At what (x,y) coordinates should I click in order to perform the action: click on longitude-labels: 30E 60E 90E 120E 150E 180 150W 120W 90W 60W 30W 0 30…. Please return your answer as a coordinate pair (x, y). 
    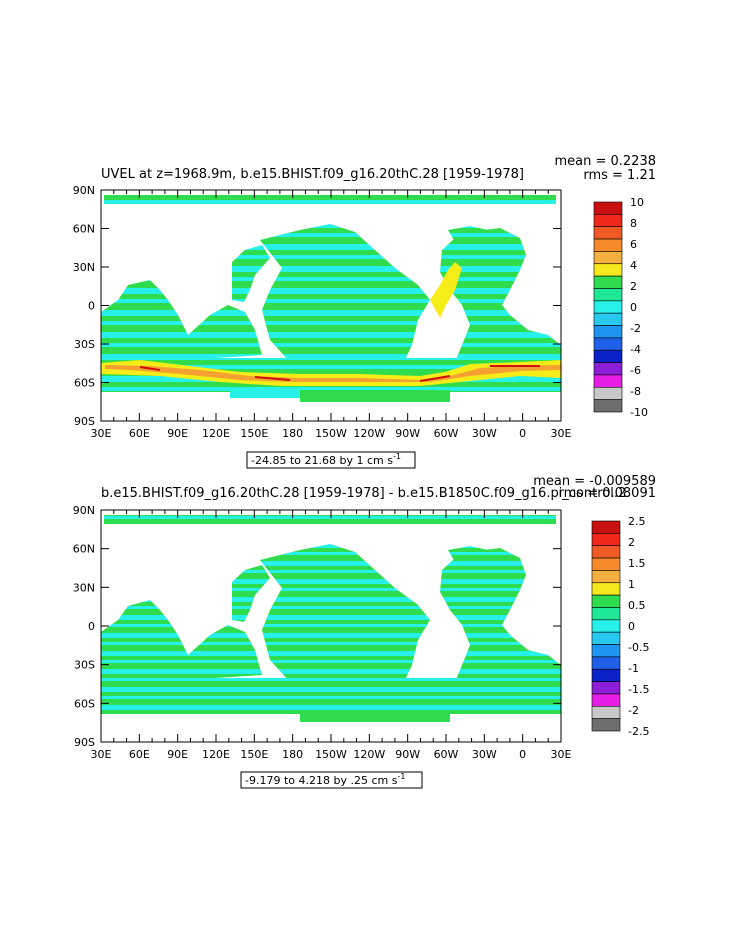
    Looking at the image, I should click on (331, 754).